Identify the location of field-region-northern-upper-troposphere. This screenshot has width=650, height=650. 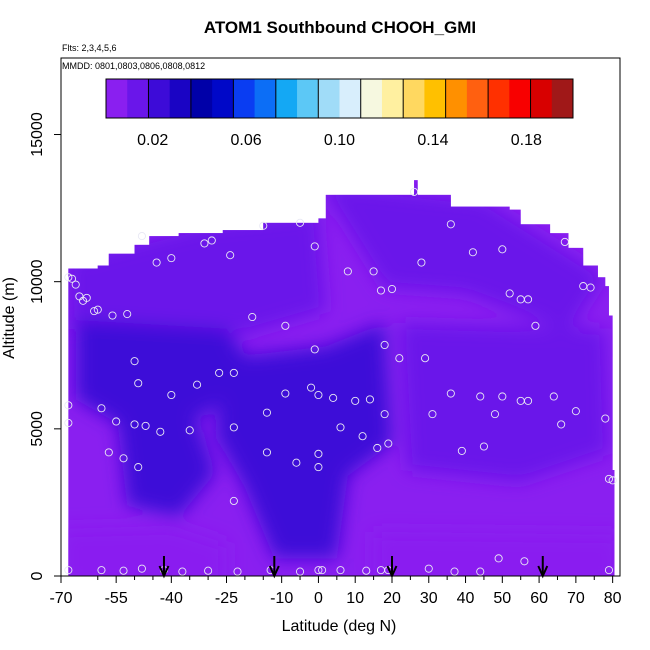
(462, 256).